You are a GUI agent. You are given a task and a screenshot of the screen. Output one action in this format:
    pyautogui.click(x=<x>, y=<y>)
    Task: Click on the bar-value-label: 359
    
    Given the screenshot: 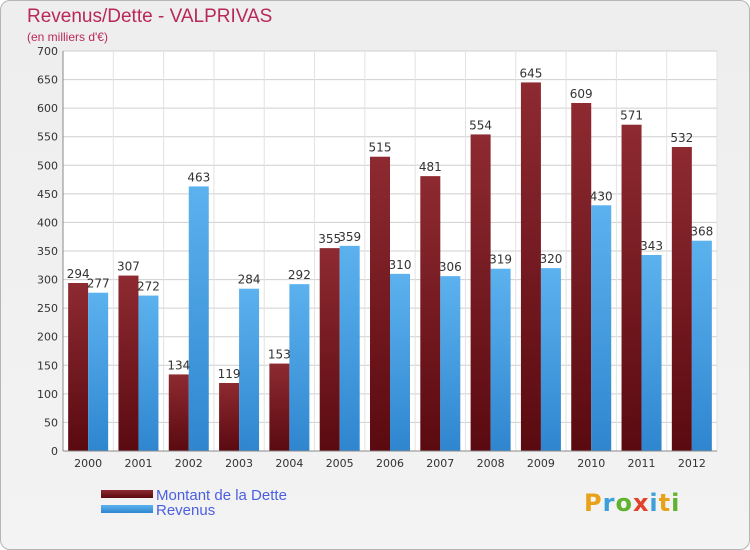 What is the action you would take?
    pyautogui.click(x=349, y=237)
    